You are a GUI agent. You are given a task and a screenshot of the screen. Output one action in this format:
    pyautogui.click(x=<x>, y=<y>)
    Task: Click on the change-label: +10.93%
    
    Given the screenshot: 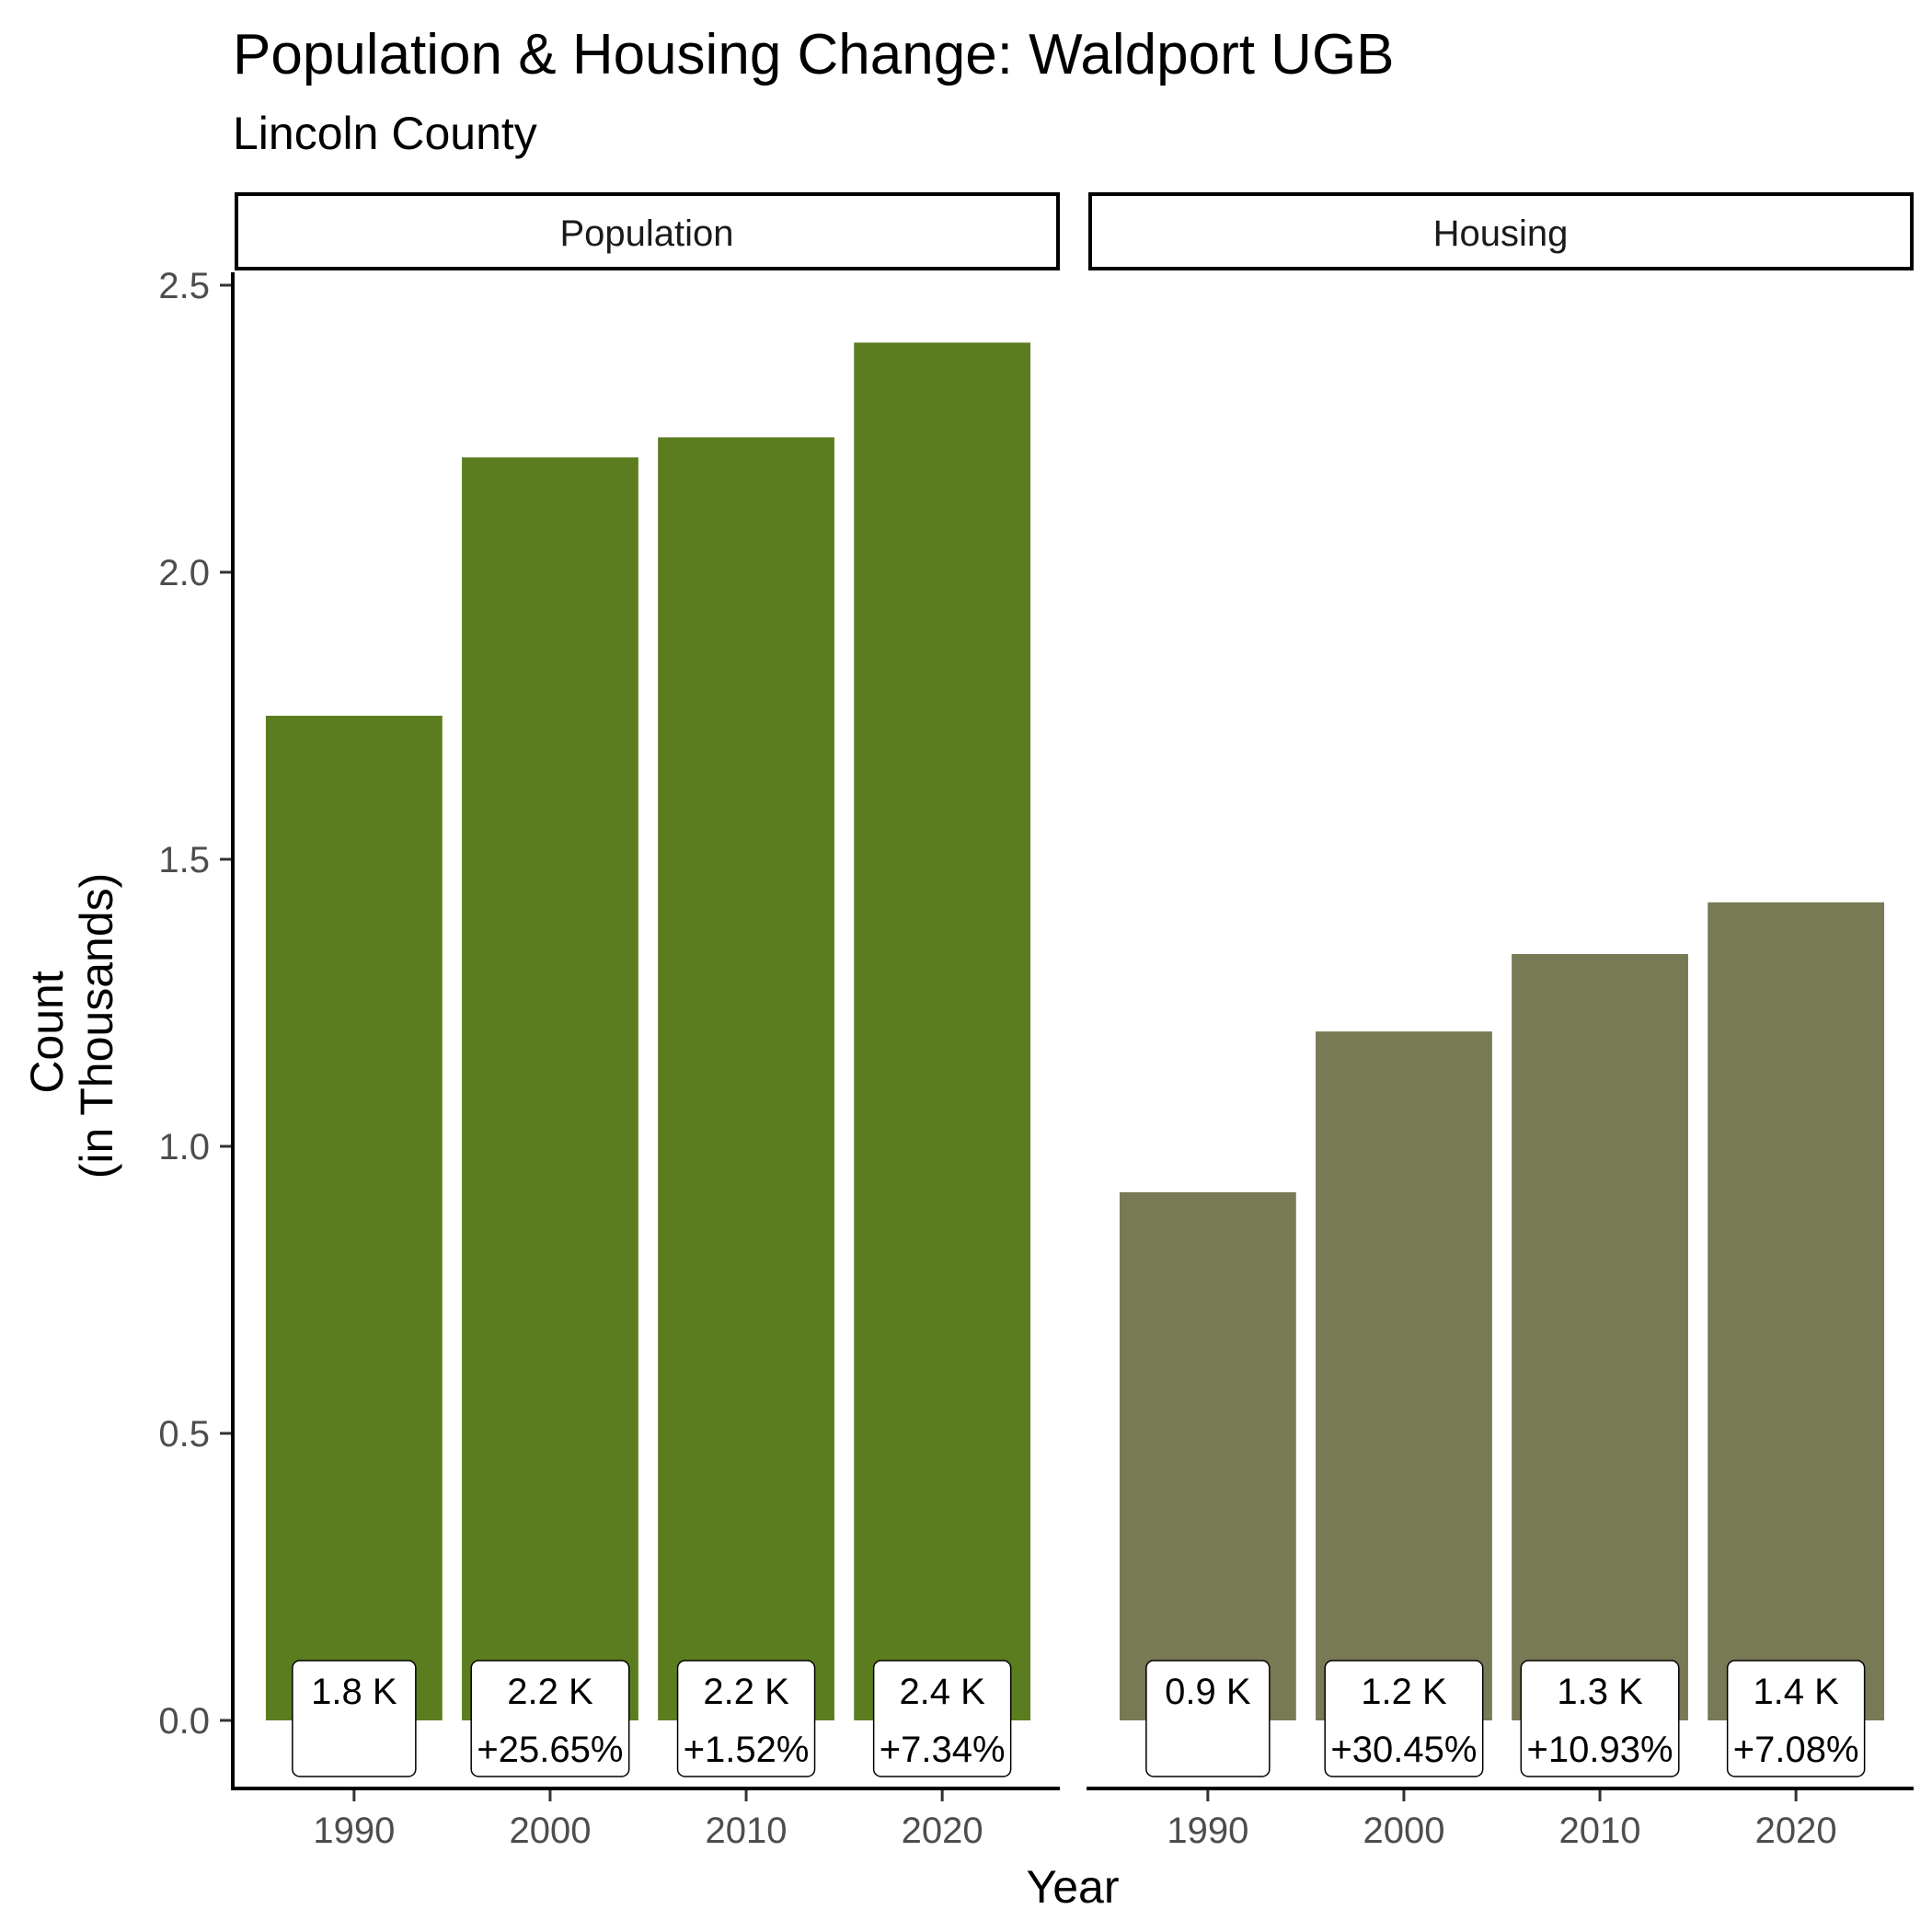 What is the action you would take?
    pyautogui.click(x=1600, y=1750)
    